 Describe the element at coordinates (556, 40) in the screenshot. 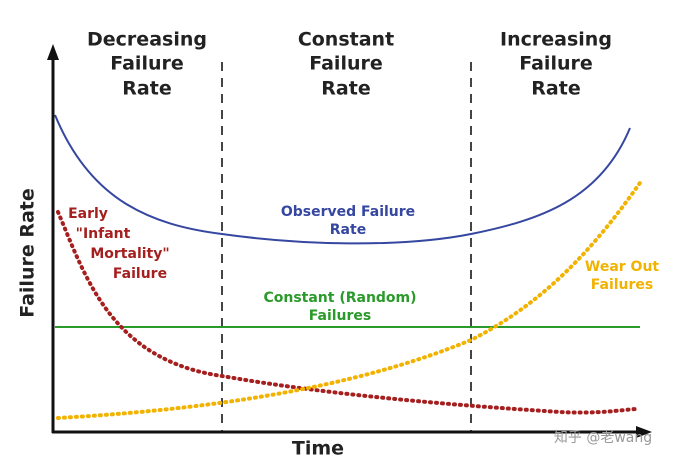

I see `region-label: Increasing` at that location.